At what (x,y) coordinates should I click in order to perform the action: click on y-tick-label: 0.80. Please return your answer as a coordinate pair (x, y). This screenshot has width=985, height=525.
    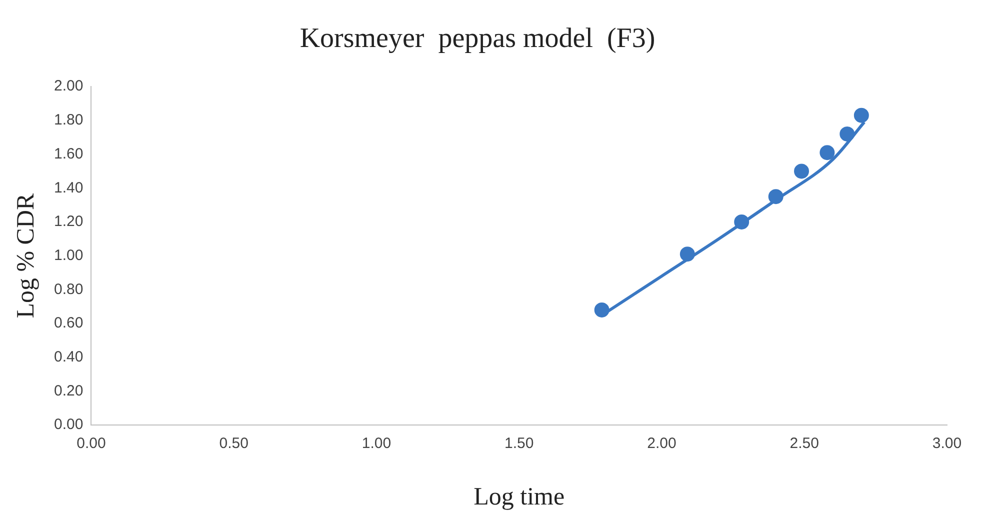
    Looking at the image, I should click on (69, 289).